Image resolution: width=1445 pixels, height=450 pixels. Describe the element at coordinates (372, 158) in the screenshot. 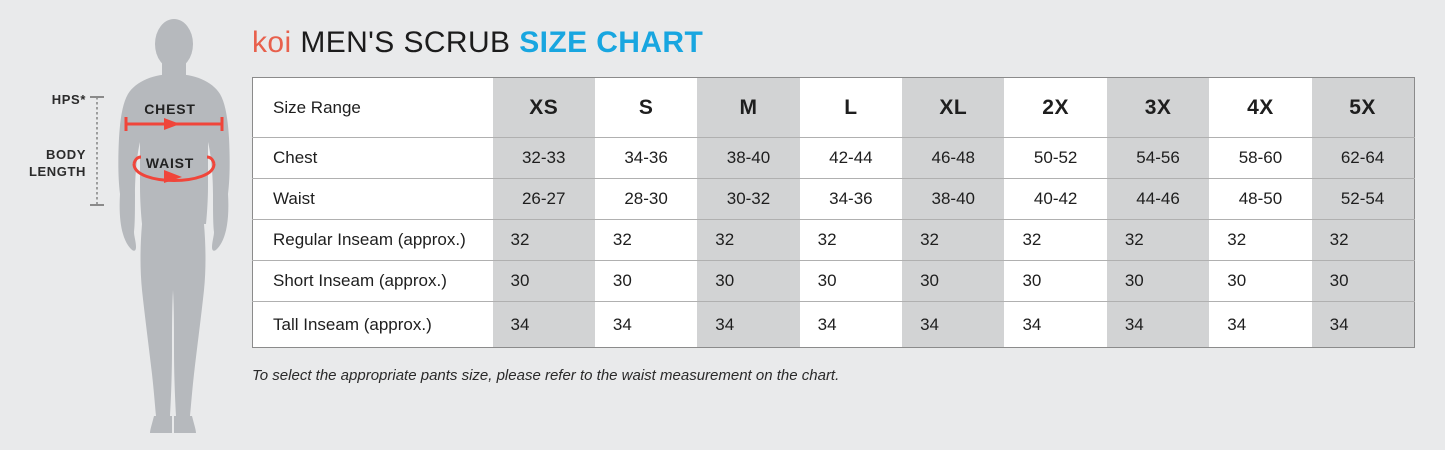

I see `row-label: Chest` at that location.